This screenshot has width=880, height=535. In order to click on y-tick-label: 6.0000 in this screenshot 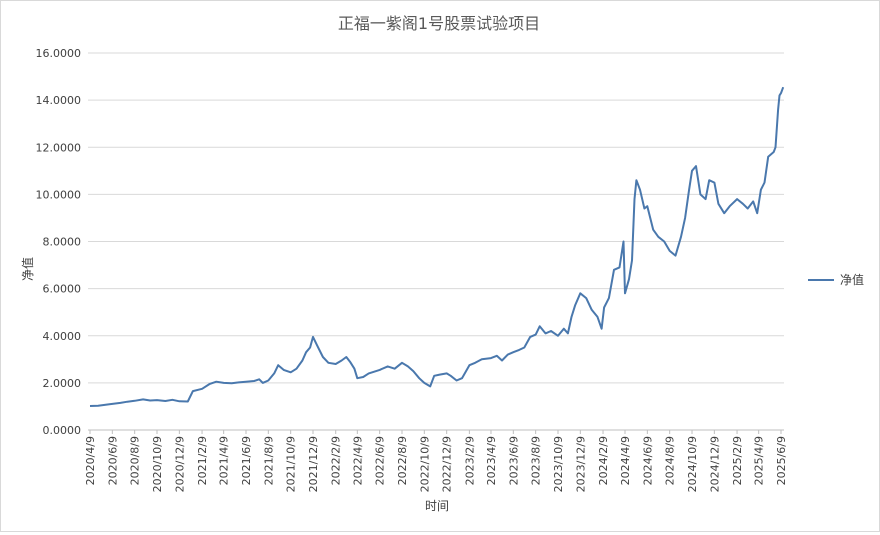, I will do `click(62, 289)`.